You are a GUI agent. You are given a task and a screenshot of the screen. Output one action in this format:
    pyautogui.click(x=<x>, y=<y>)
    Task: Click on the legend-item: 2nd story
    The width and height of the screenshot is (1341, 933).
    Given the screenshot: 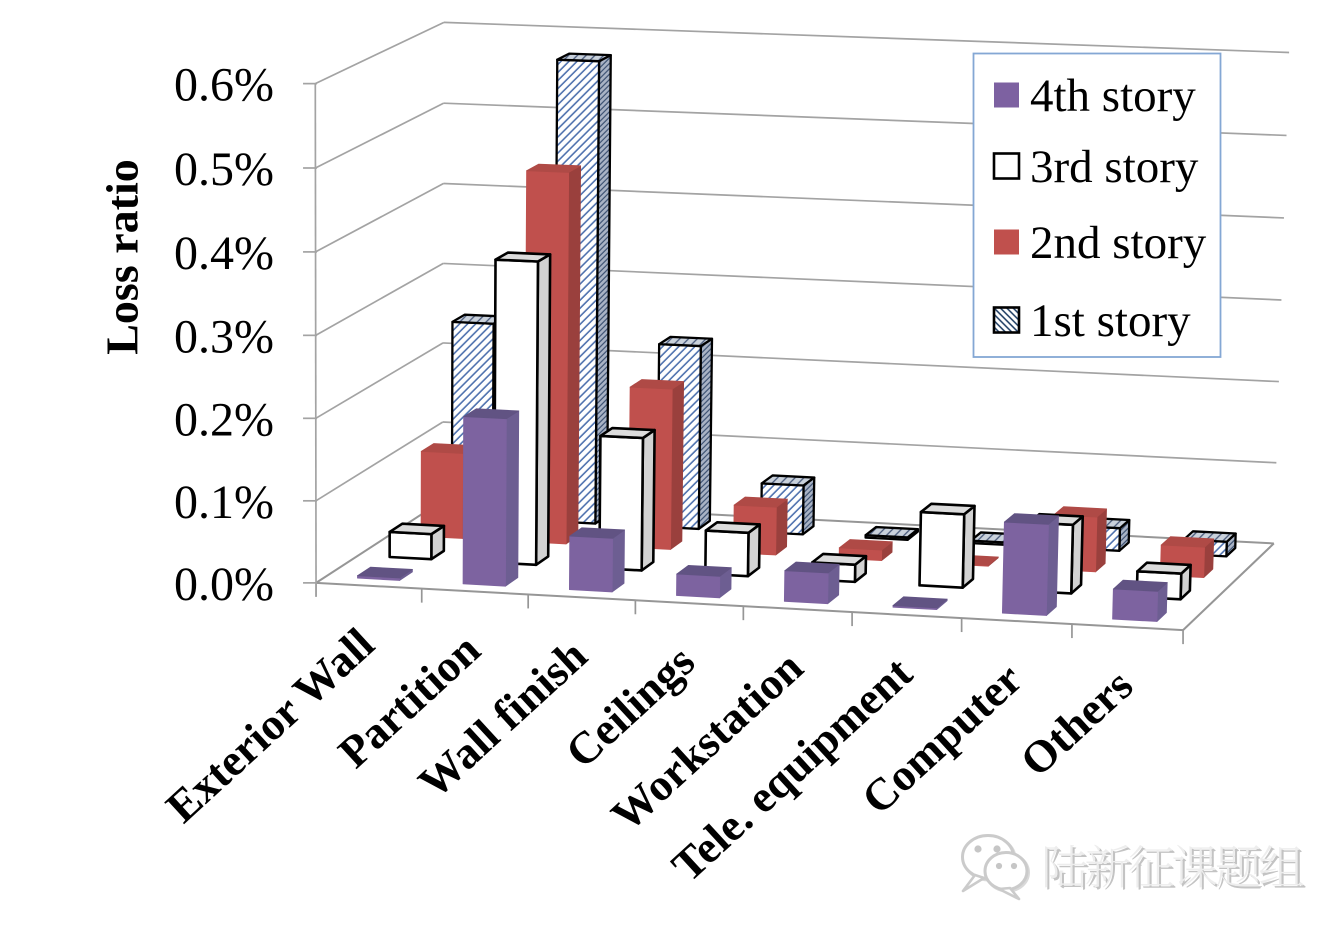 What is the action you would take?
    pyautogui.click(x=1100, y=243)
    